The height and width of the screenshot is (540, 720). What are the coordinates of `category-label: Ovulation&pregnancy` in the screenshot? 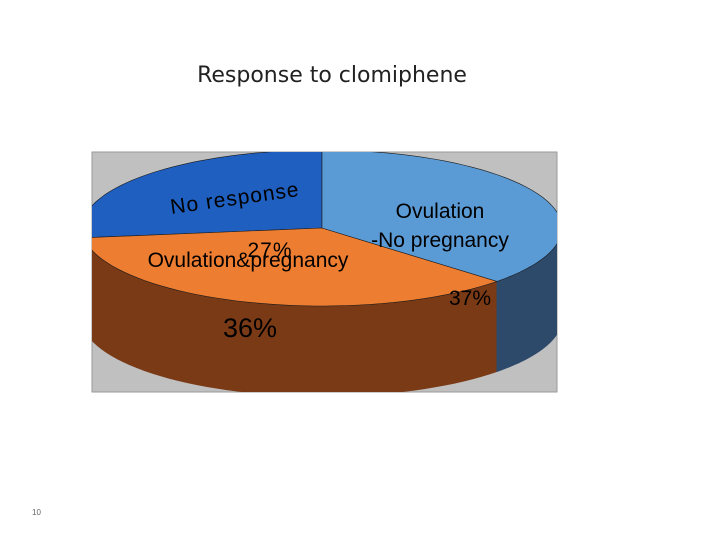 It's located at (248, 260).